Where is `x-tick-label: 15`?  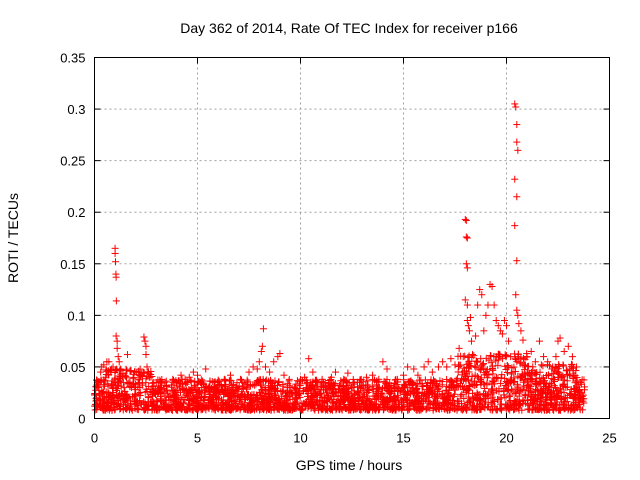 x-tick-label: 15 is located at coordinates (403, 438).